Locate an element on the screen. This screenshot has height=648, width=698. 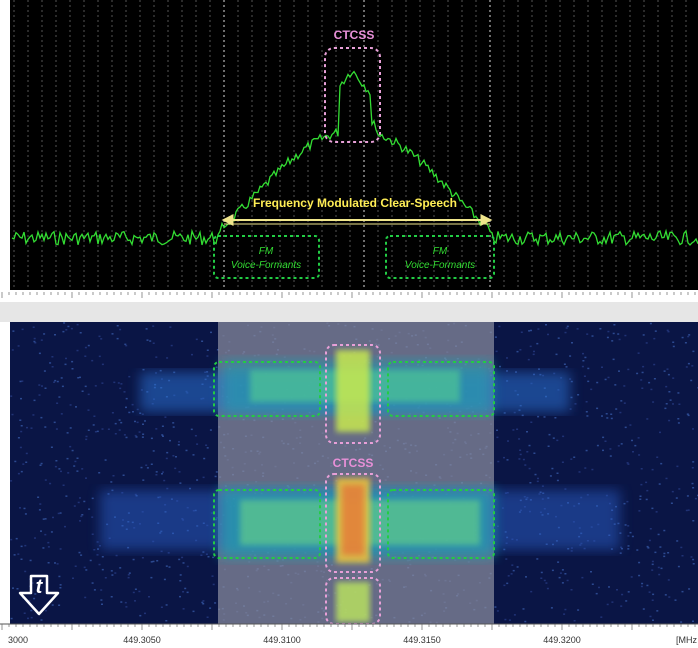
ctcss-box-waterfall-top is located at coordinates (353, 394).